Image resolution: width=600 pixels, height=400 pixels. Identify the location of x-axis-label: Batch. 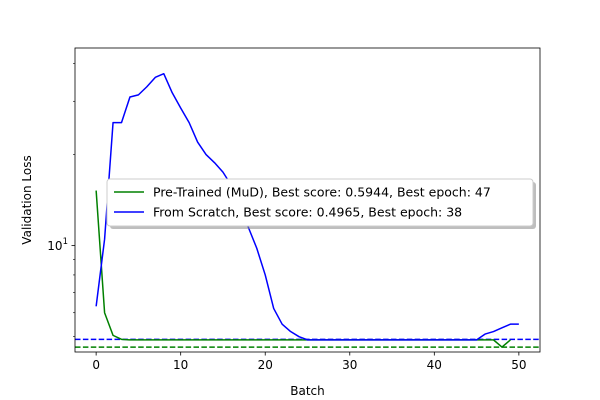
(307, 391).